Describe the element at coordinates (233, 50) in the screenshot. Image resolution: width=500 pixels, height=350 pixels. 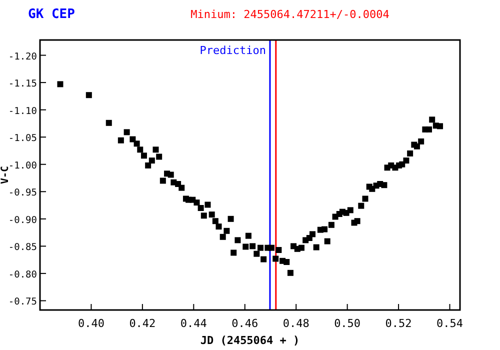
I see `ref-line-label: Prediction` at that location.